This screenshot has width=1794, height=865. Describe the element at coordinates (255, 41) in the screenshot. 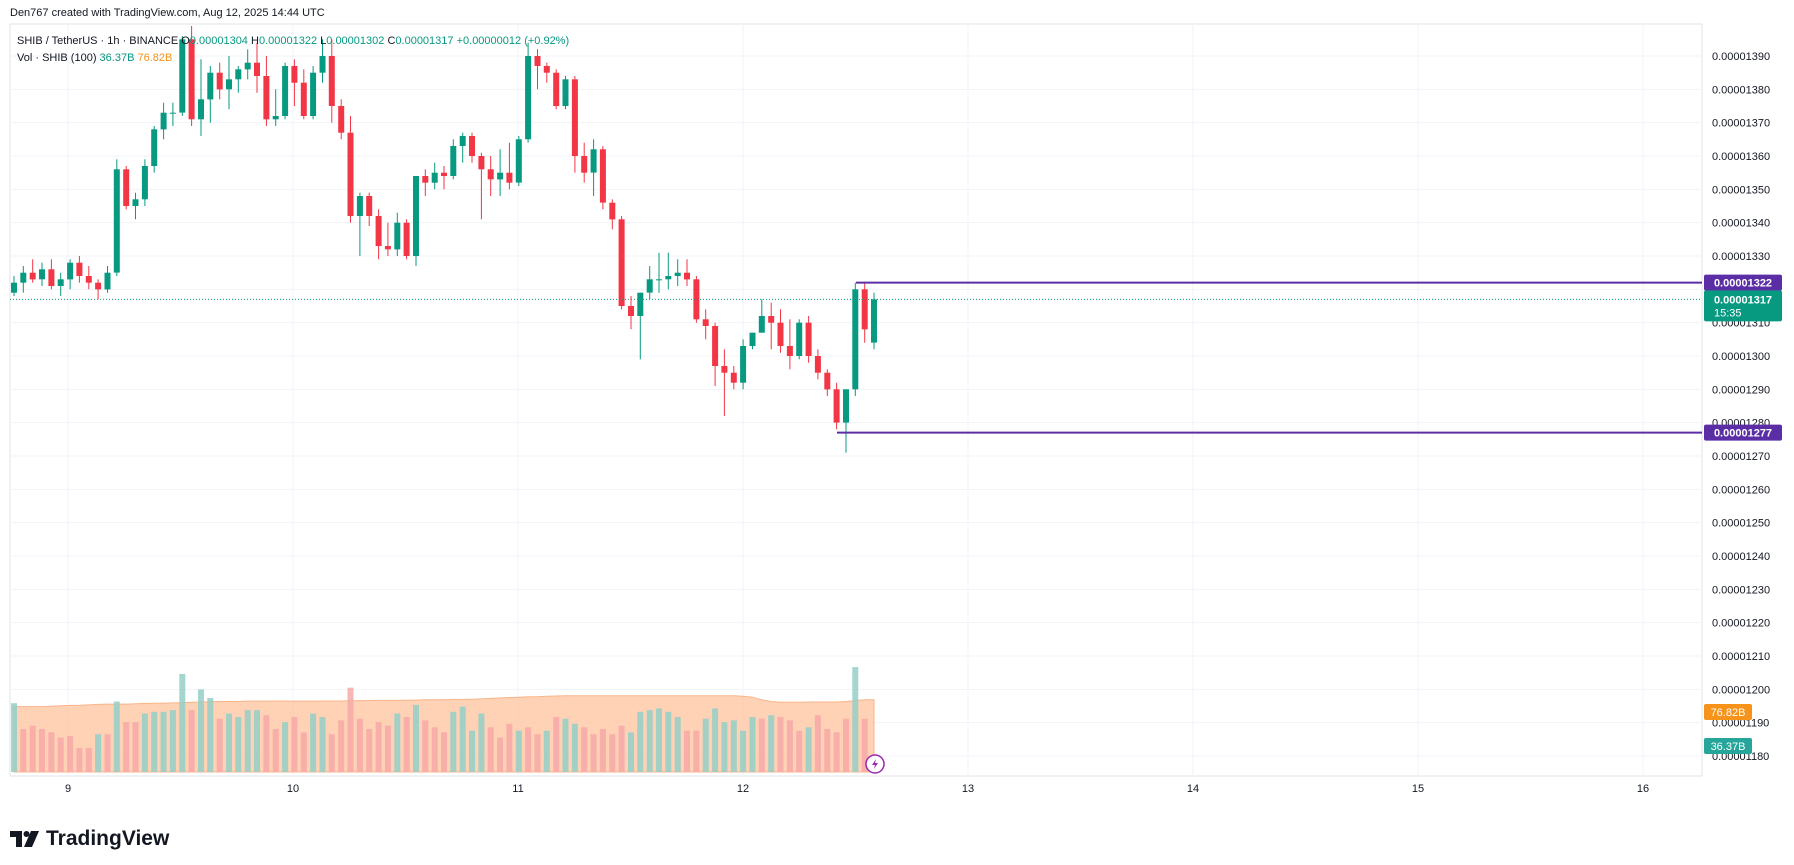

I see `high-label: H` at that location.